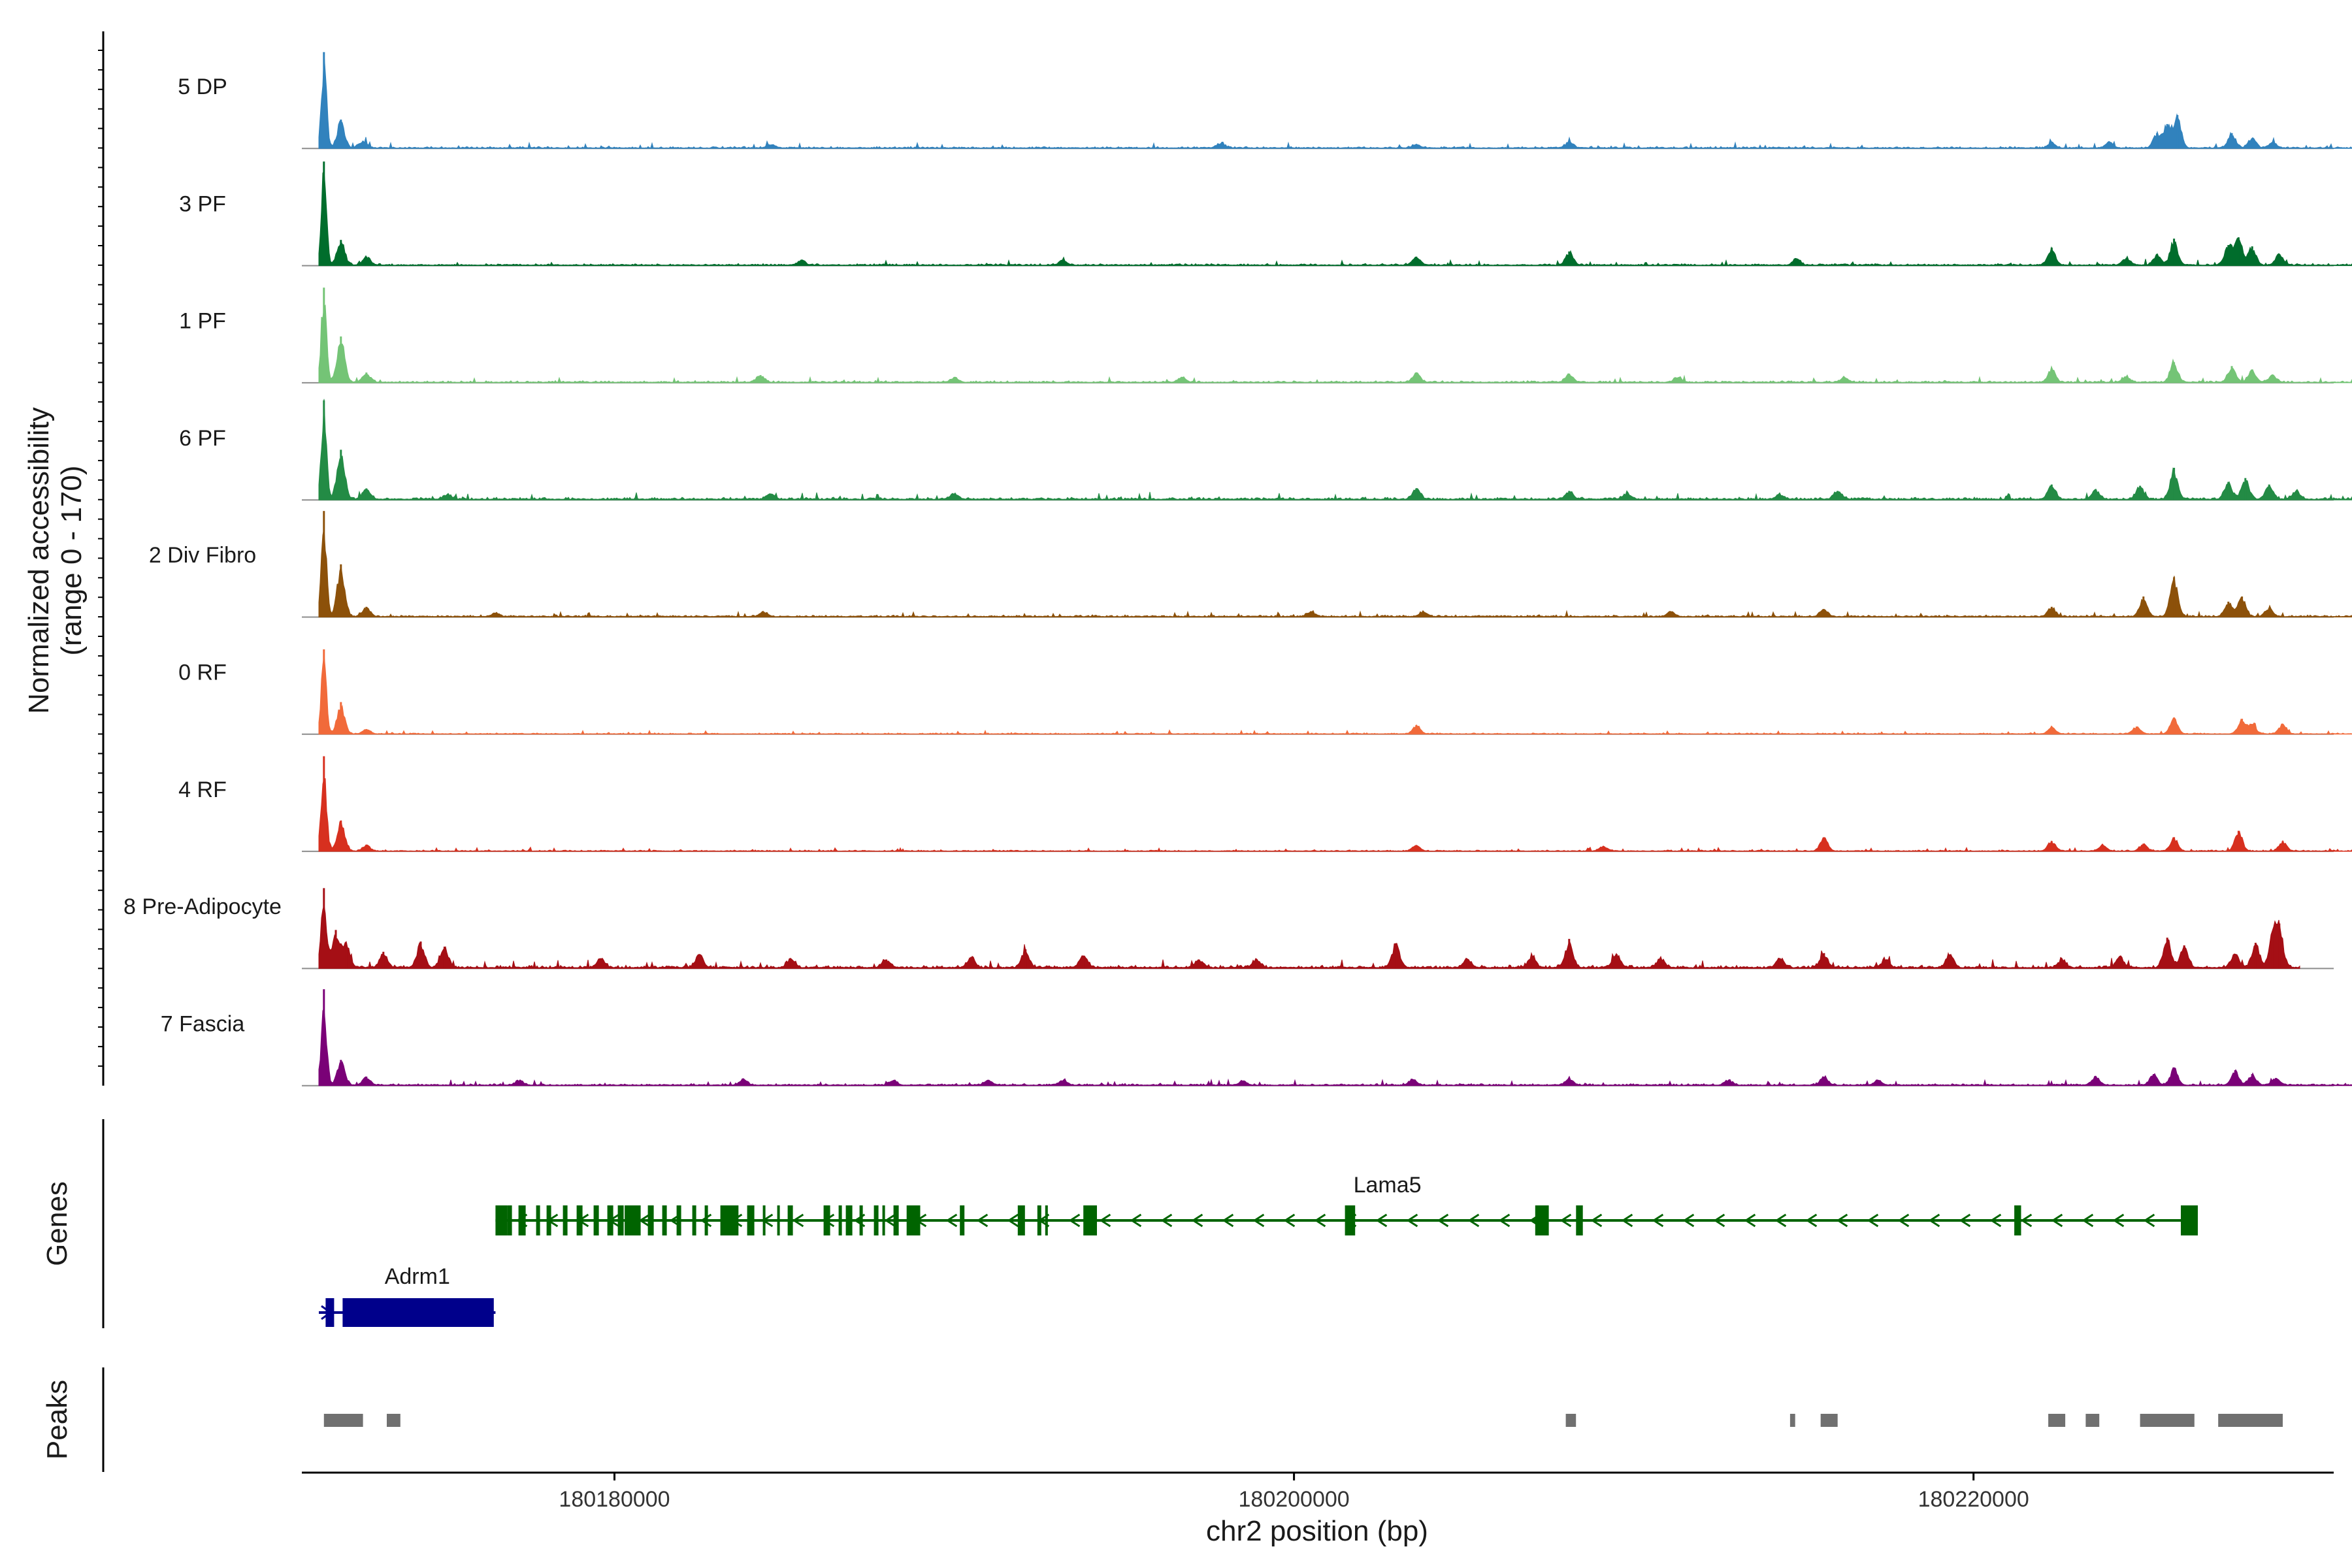 The height and width of the screenshot is (1568, 2352). I want to click on coverage-area-4-rf, so click(1335, 814).